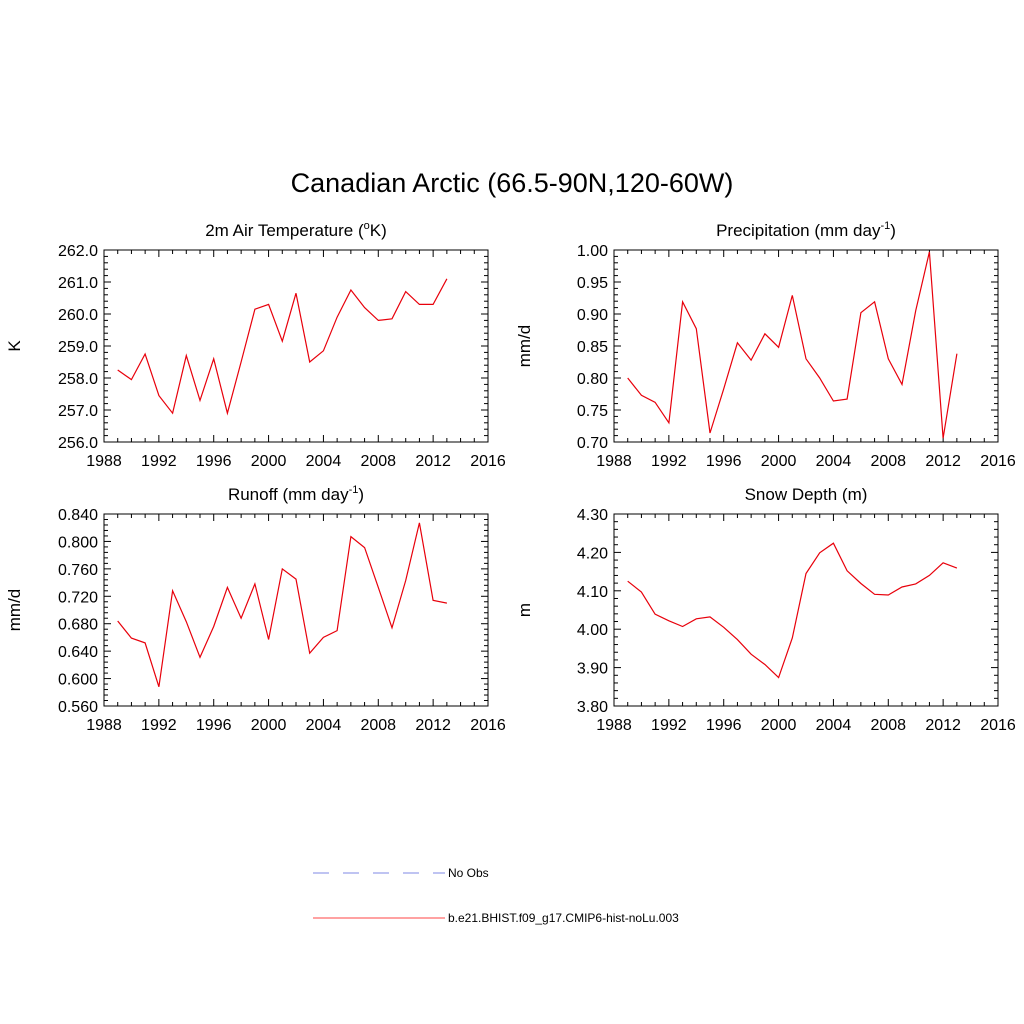  What do you see at coordinates (592, 251) in the screenshot?
I see `y-tick-label: 1.00` at bounding box center [592, 251].